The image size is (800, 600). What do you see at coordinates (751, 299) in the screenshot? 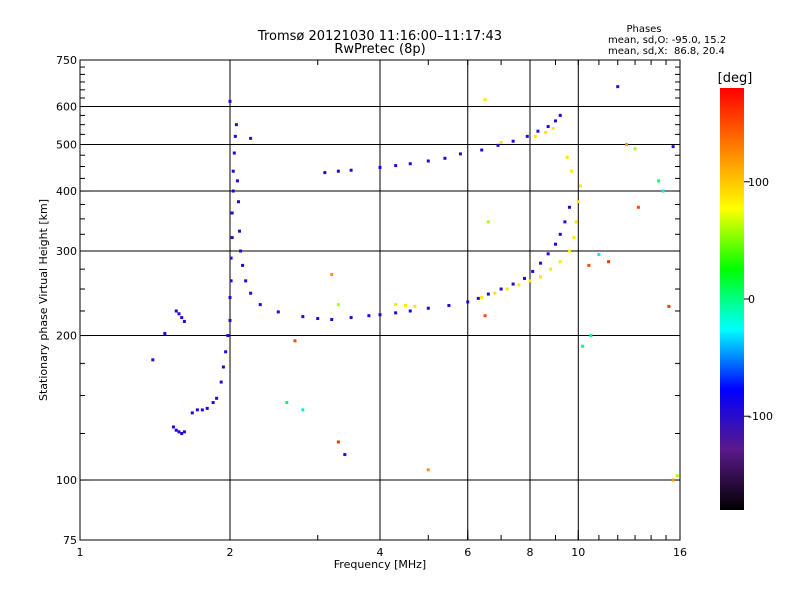
I see `colorbar-tick-label: 0` at bounding box center [751, 299].